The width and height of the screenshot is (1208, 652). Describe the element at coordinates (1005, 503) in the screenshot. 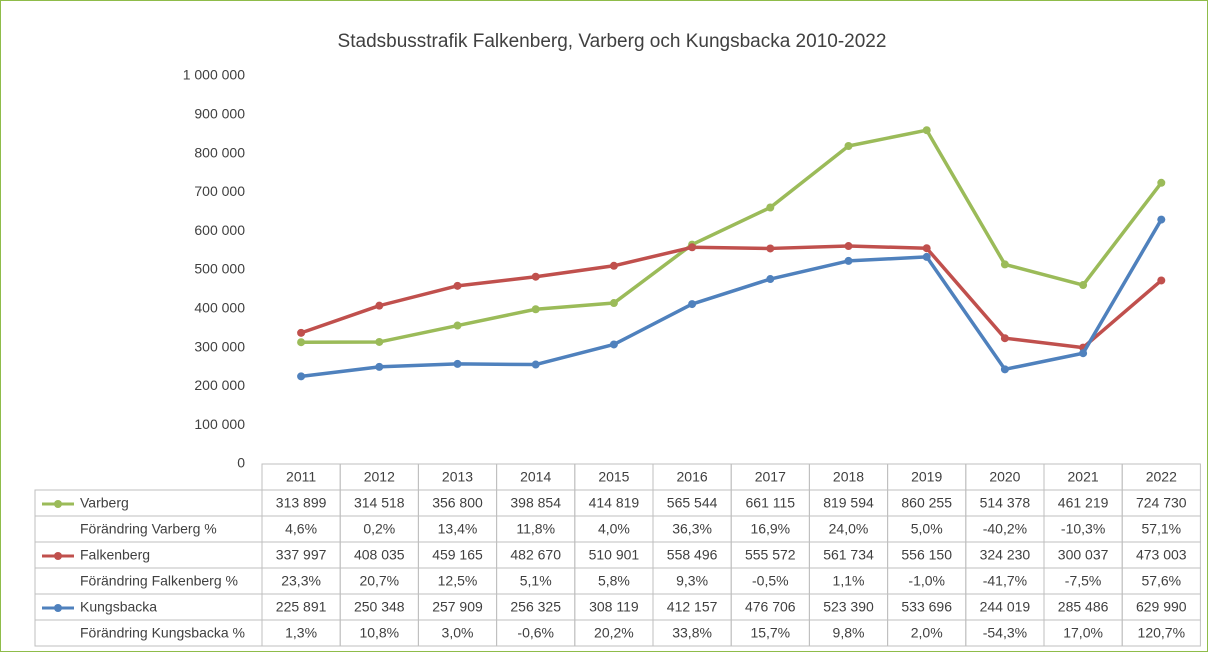

I see `table-value: 514 378` at that location.